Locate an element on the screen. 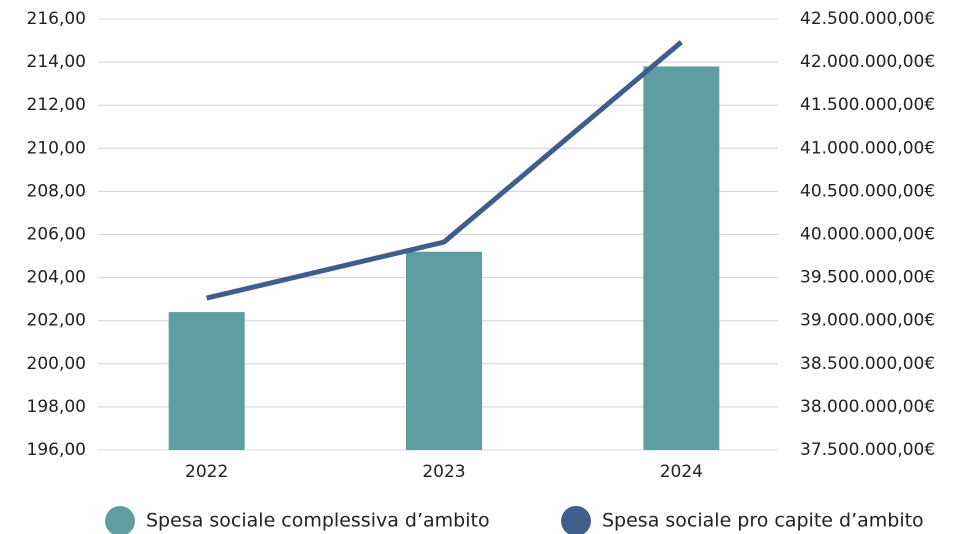 The height and width of the screenshot is (534, 966). x-tick-label: 2024 is located at coordinates (681, 472).